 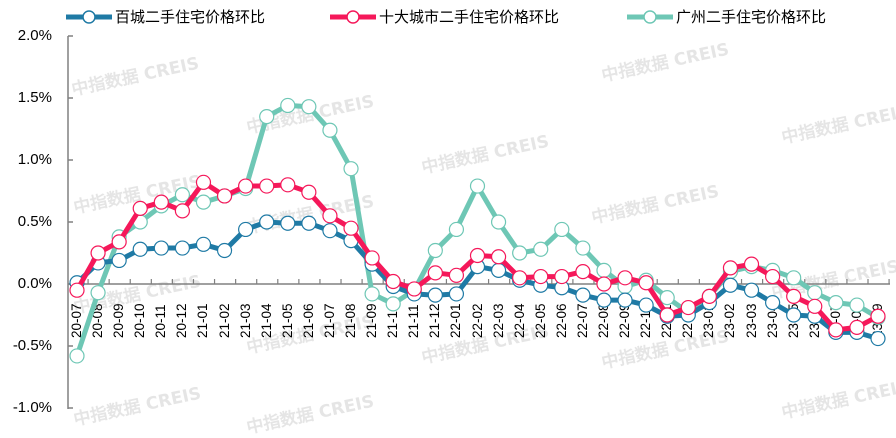 I want to click on y-tick-label: 0.5%, so click(x=34, y=221).